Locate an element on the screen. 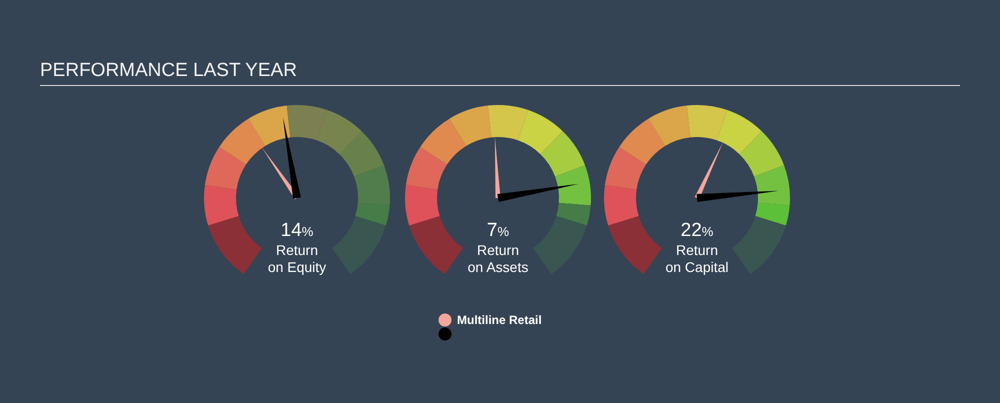 The width and height of the screenshot is (1000, 403). data-label: 7% is located at coordinates (498, 230).